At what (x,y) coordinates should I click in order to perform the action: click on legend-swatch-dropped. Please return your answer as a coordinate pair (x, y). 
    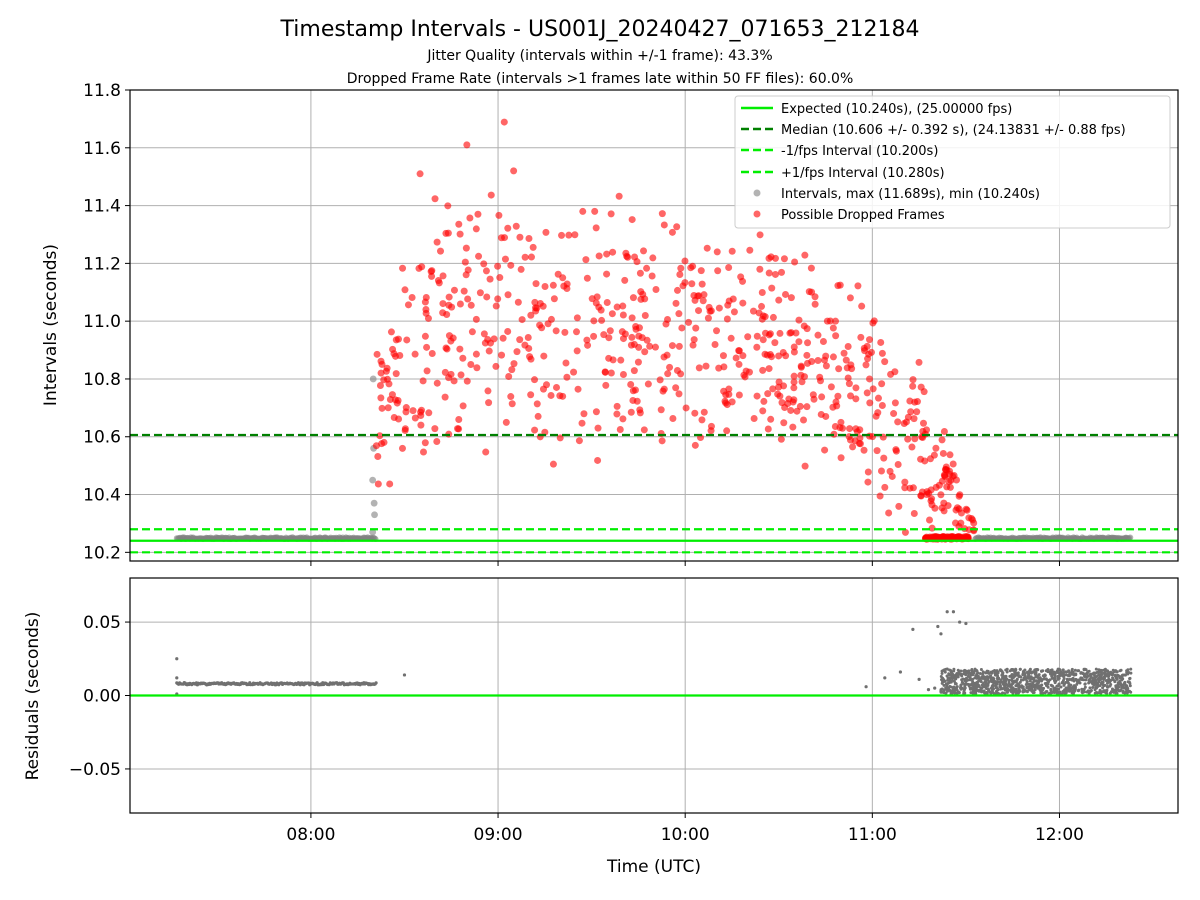
    Looking at the image, I should click on (757, 214).